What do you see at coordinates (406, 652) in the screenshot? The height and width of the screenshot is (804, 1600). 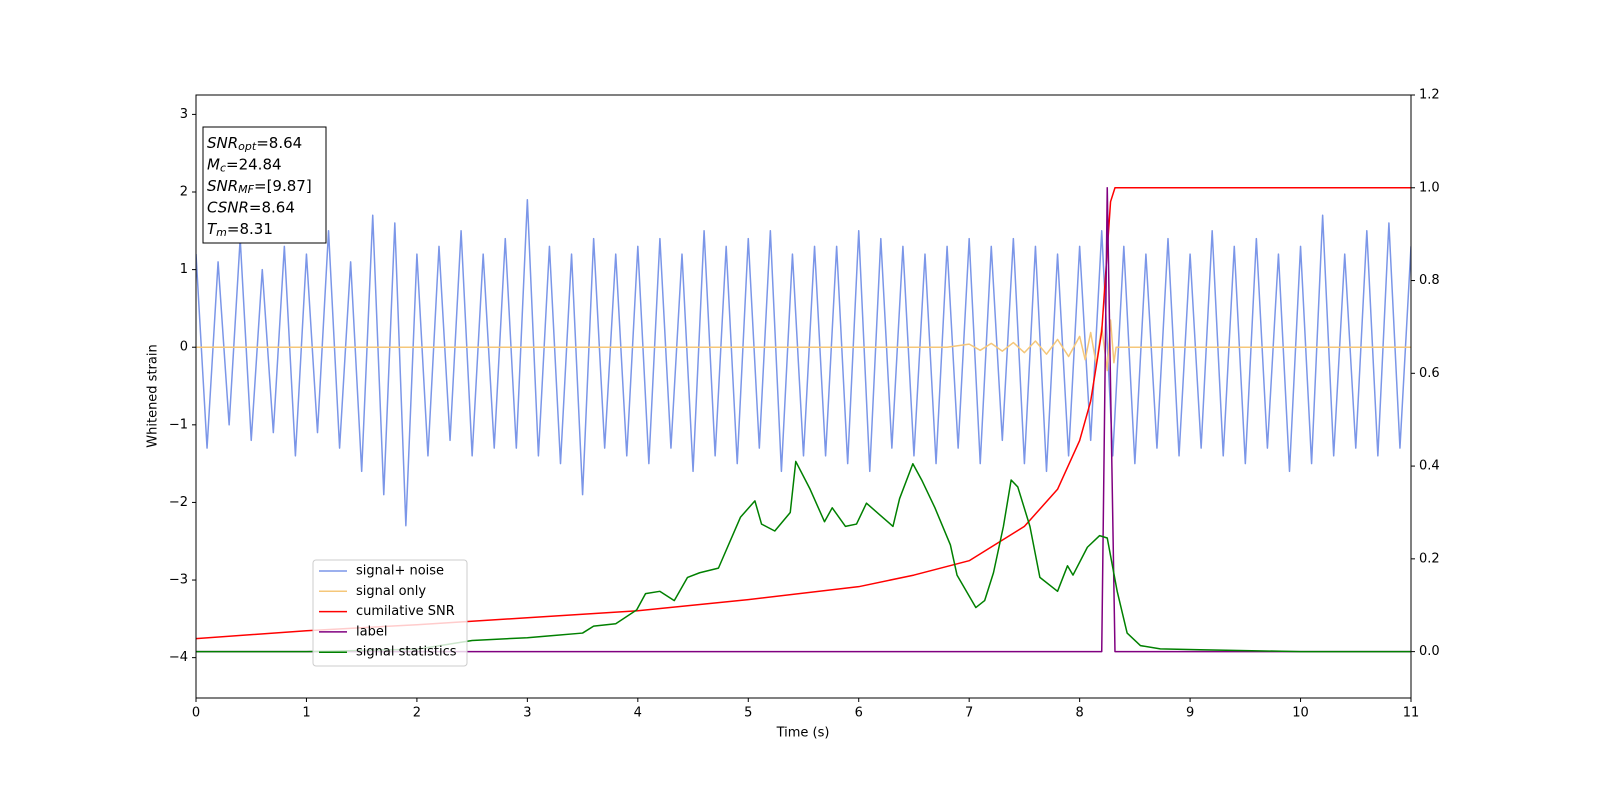 I see `legend-label: signal statistics` at bounding box center [406, 652].